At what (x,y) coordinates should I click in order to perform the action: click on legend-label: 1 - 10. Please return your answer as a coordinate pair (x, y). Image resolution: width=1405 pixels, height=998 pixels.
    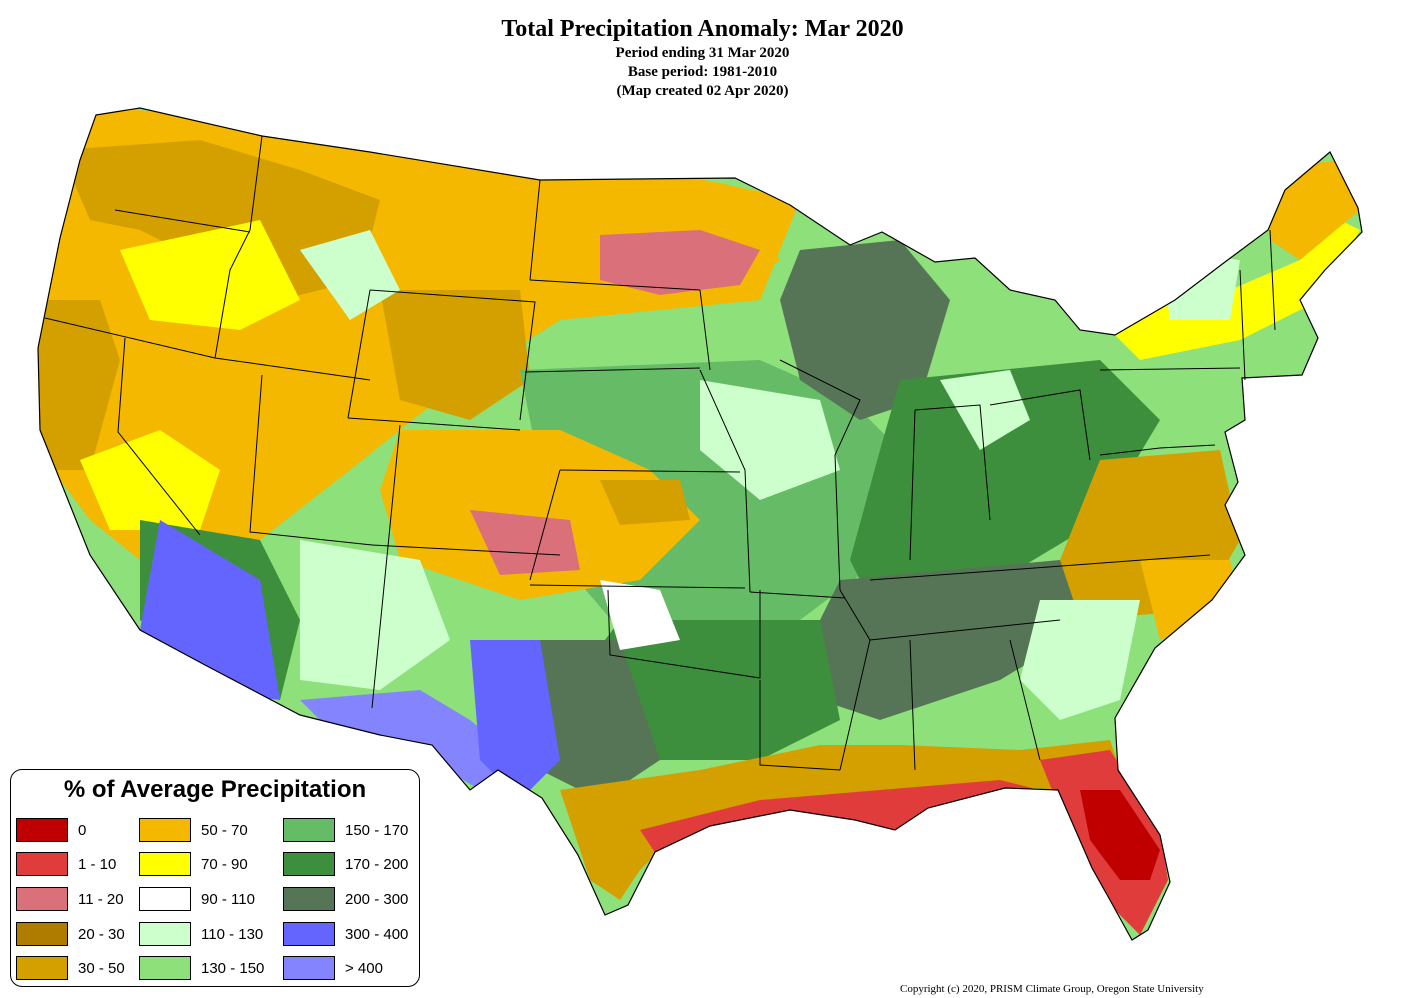
    Looking at the image, I should click on (97, 864).